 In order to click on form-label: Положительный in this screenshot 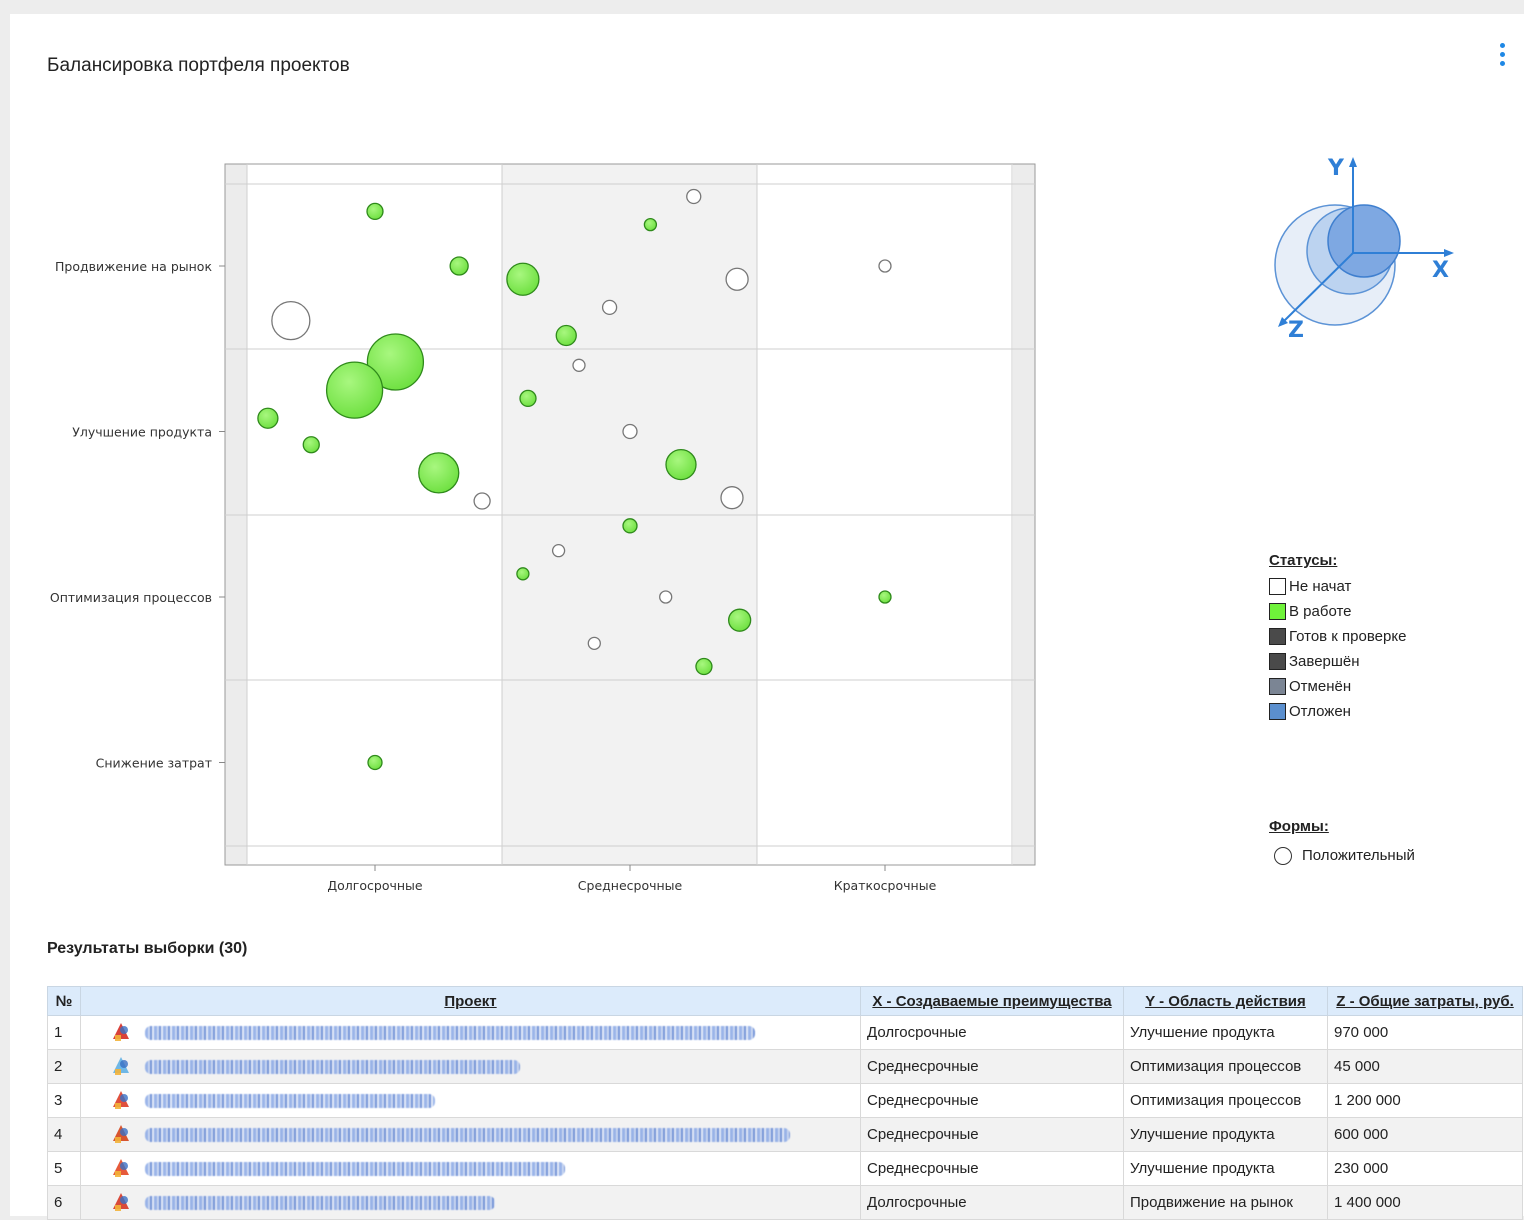, I will do `click(1358, 855)`.